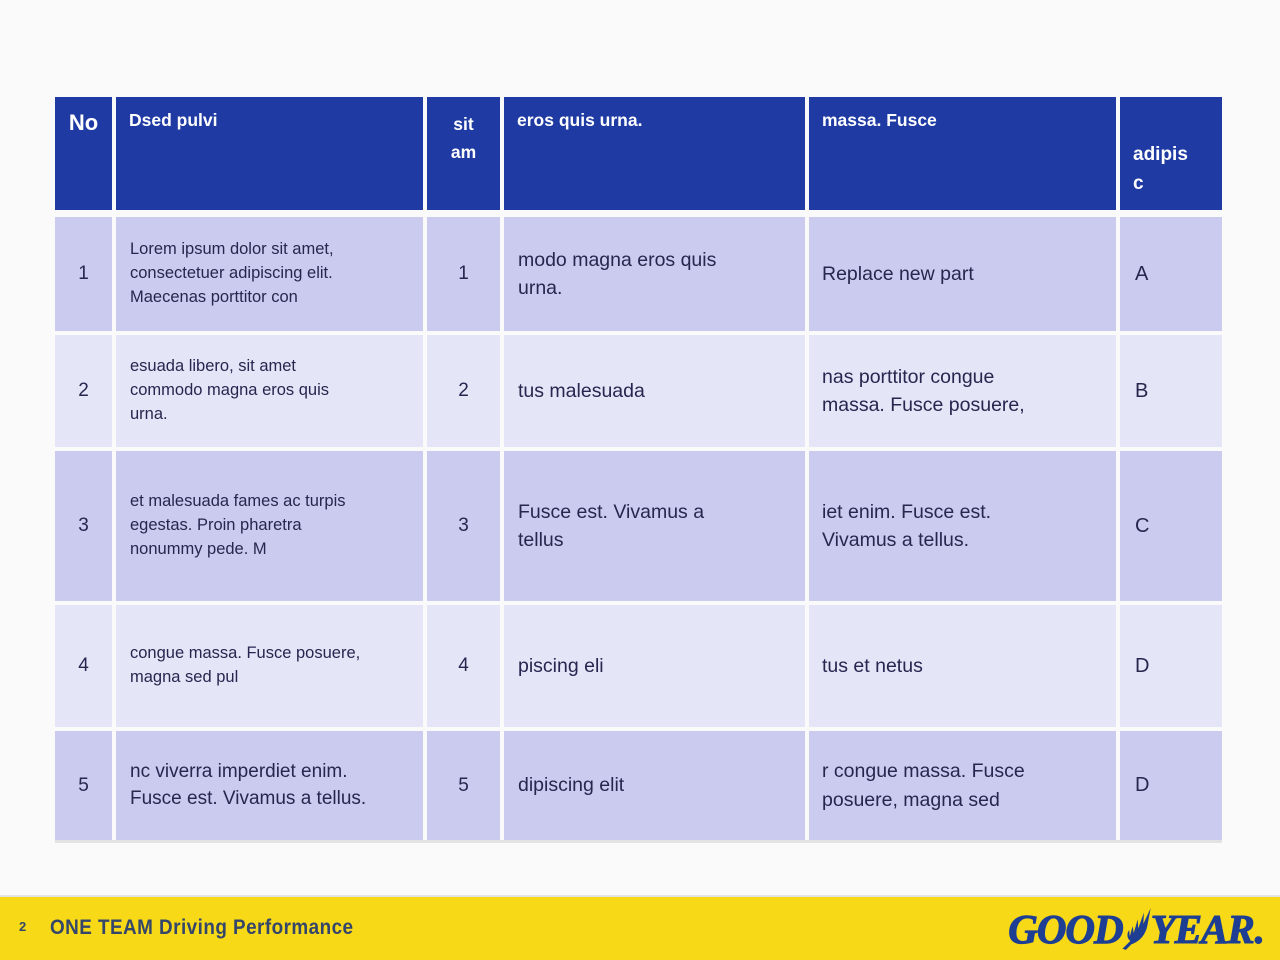  I want to click on table-cell: C, so click(1171, 526).